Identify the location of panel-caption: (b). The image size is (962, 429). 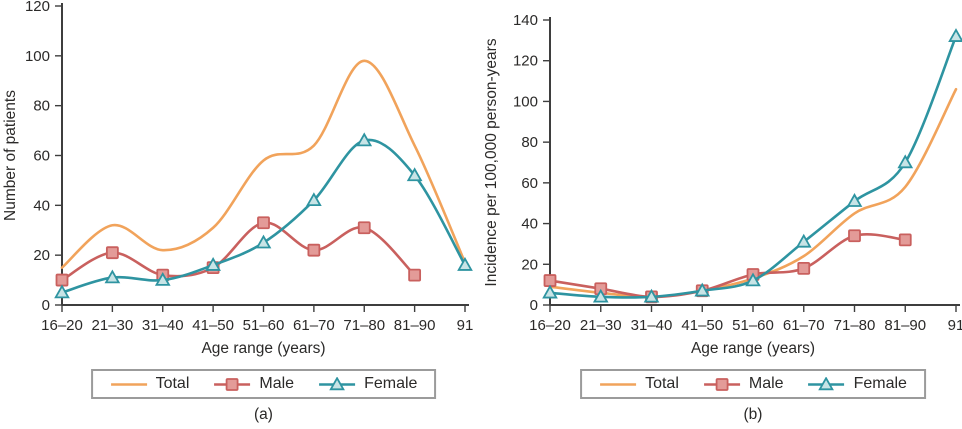
(753, 414).